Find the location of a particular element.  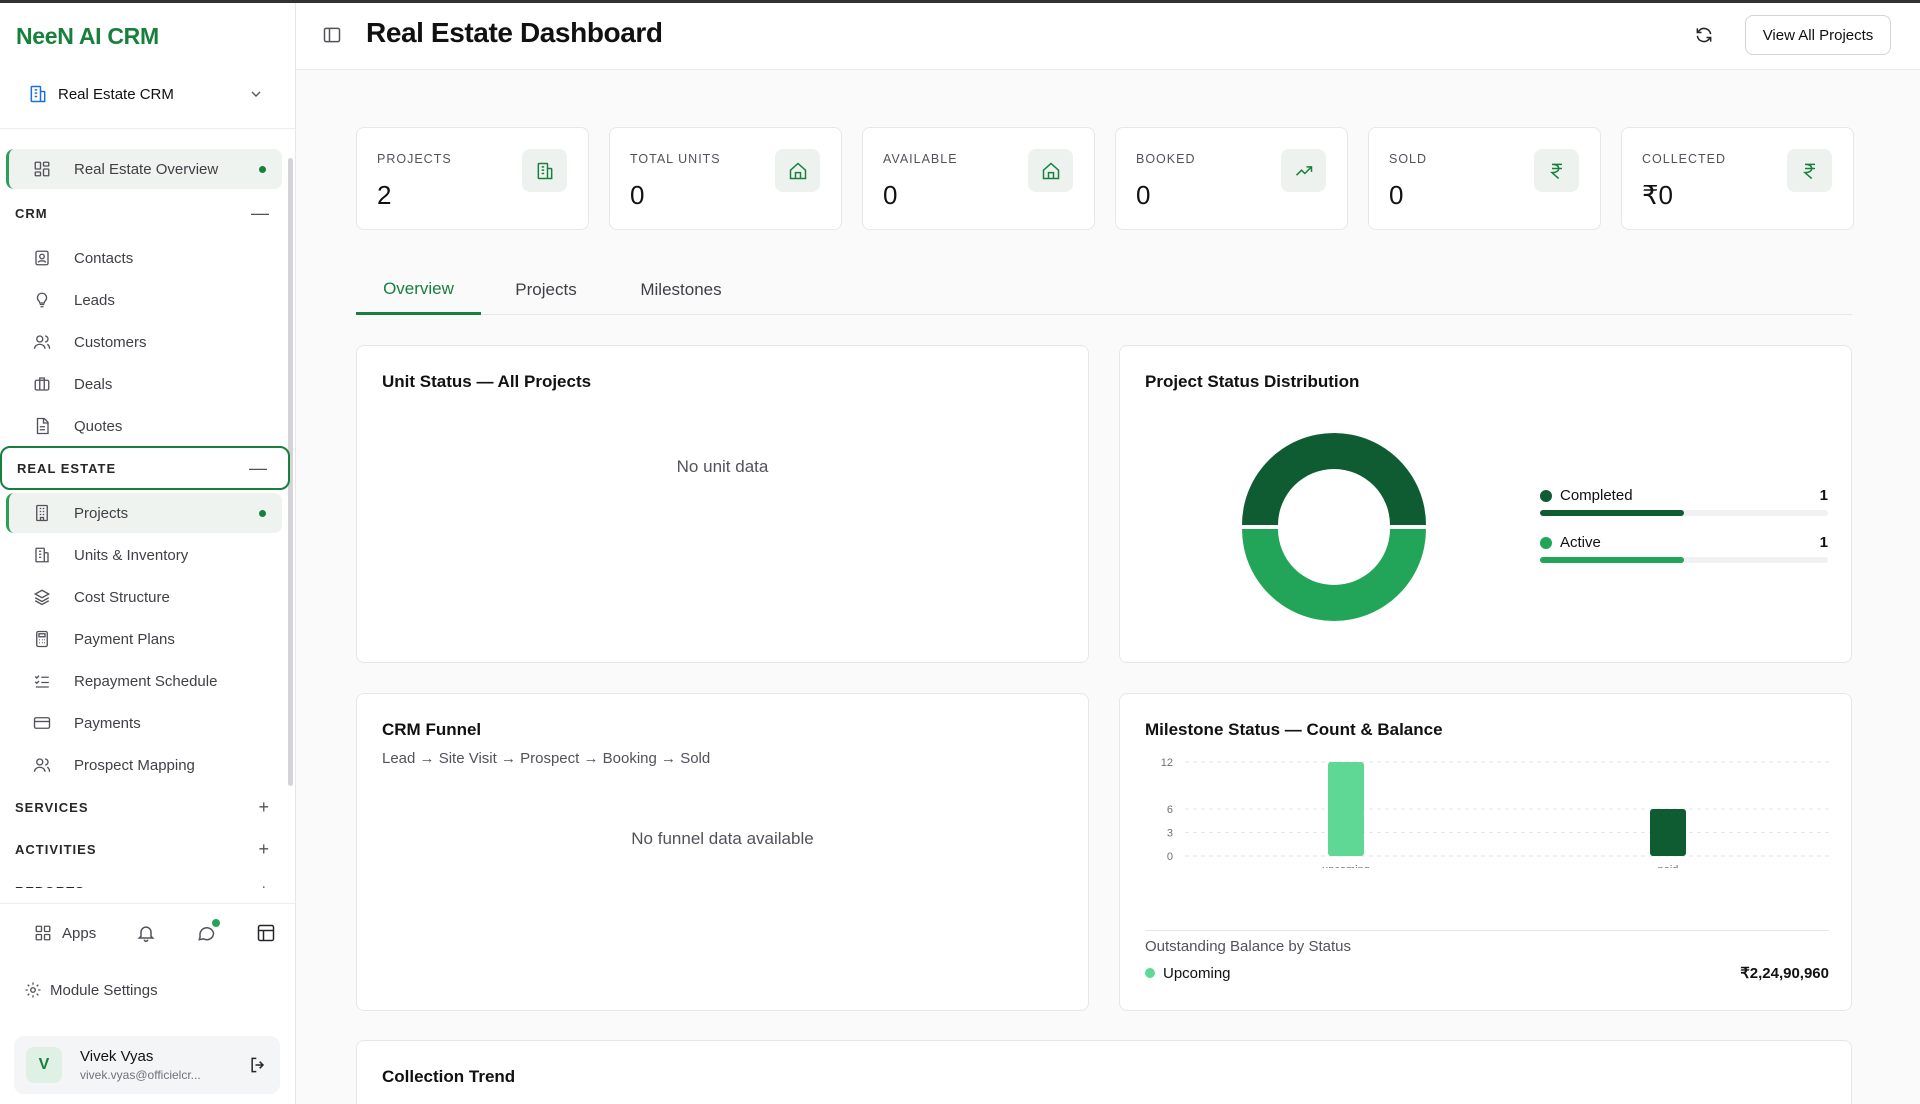

grid-icon is located at coordinates (43, 933).